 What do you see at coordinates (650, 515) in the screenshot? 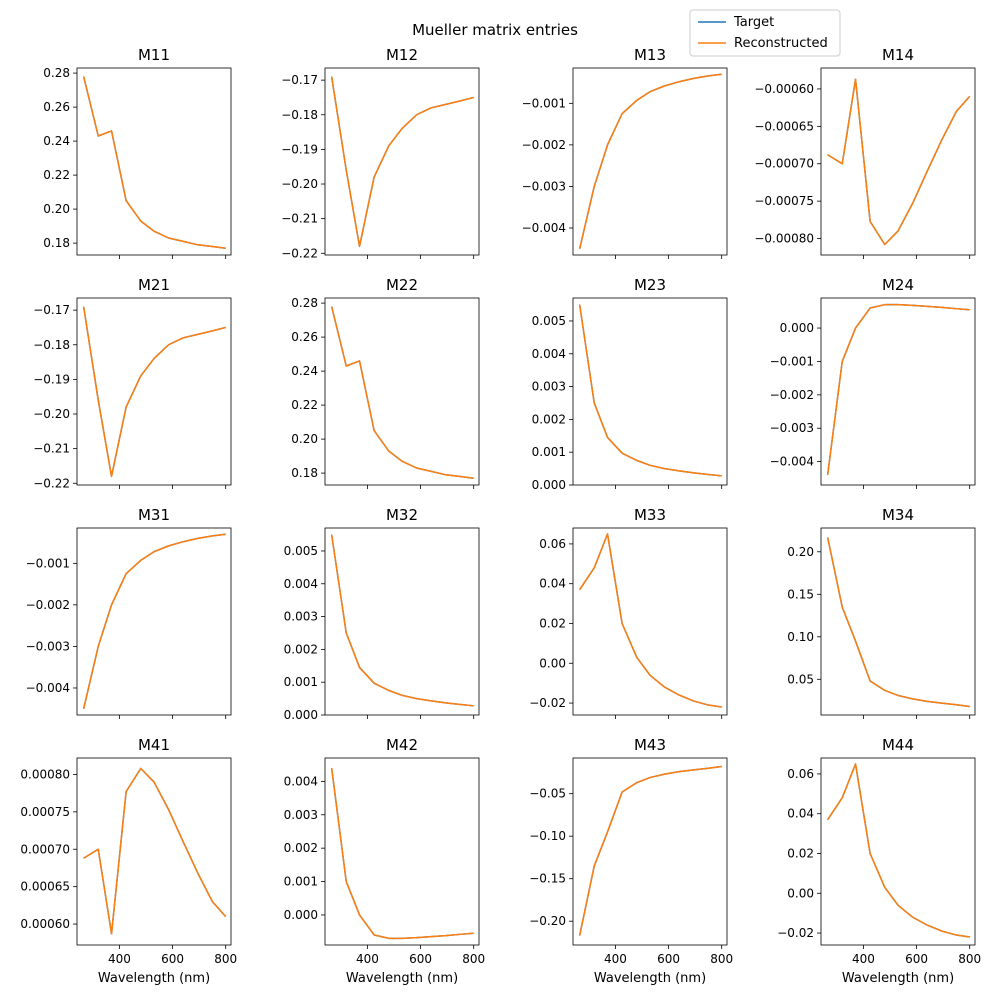
I see `panel-title-m33: M33` at bounding box center [650, 515].